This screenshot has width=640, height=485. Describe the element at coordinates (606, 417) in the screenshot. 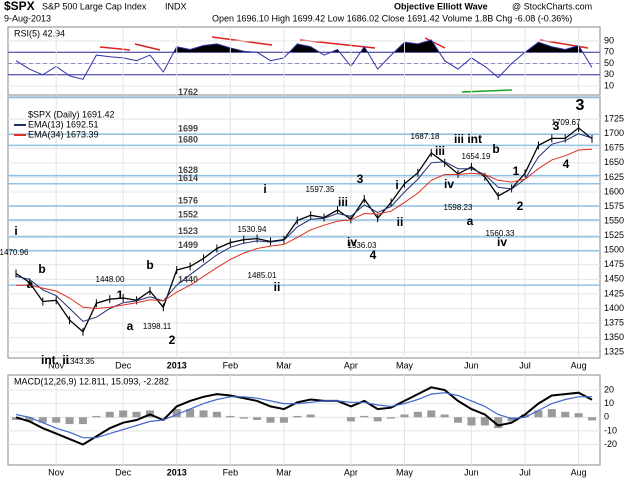

I see `y-tick-label: 0` at that location.